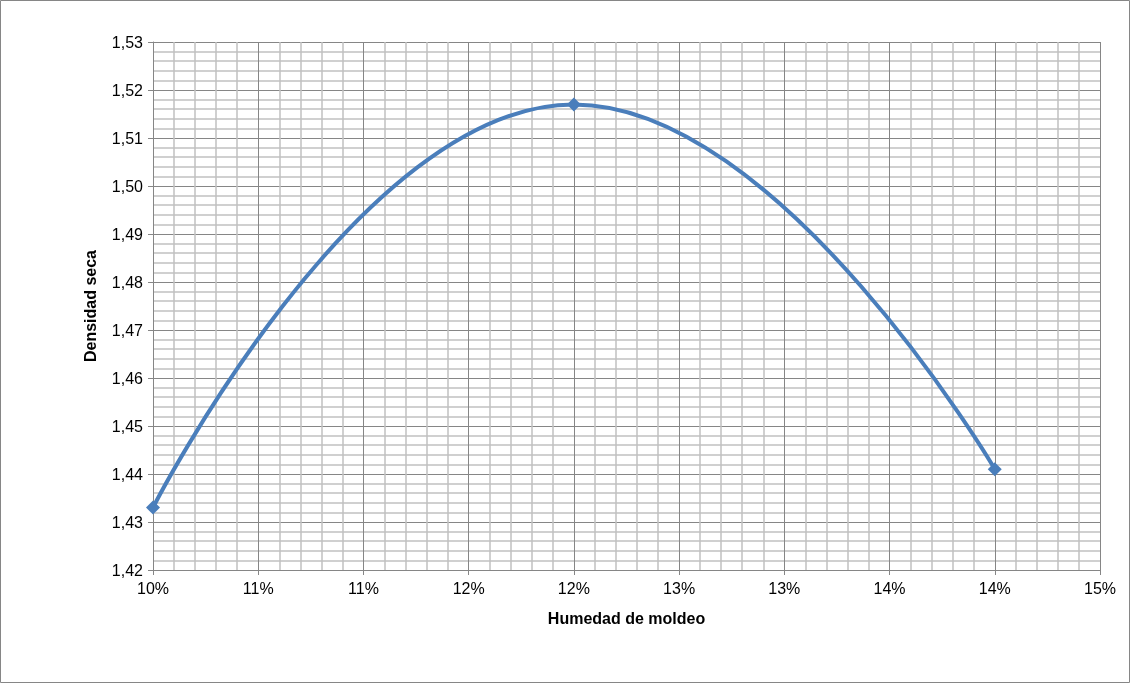  I want to click on y-tick-label: 1,47, so click(127, 330).